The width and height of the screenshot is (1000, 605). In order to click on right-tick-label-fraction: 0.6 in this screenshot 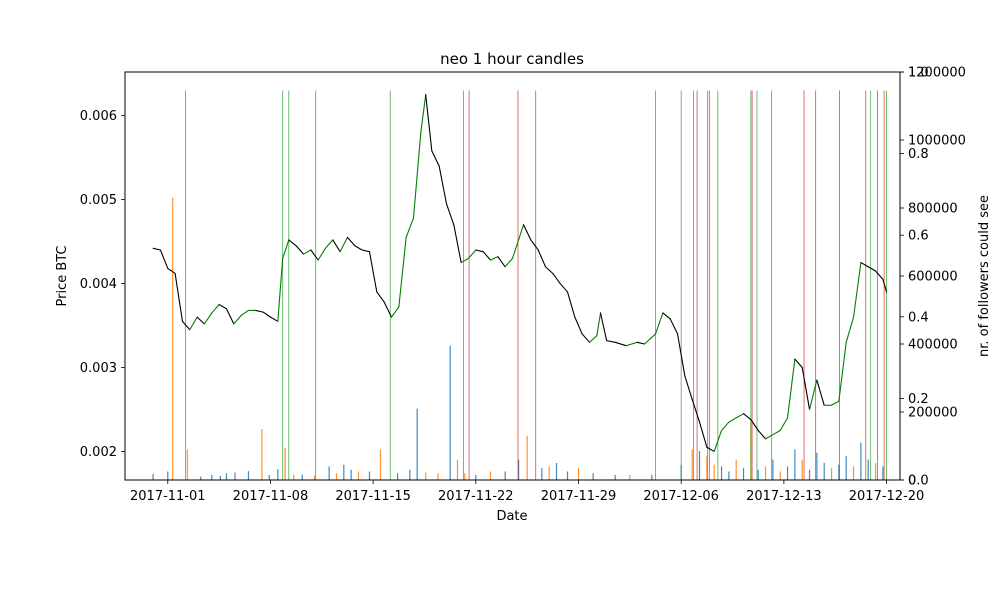, I will do `click(918, 236)`.